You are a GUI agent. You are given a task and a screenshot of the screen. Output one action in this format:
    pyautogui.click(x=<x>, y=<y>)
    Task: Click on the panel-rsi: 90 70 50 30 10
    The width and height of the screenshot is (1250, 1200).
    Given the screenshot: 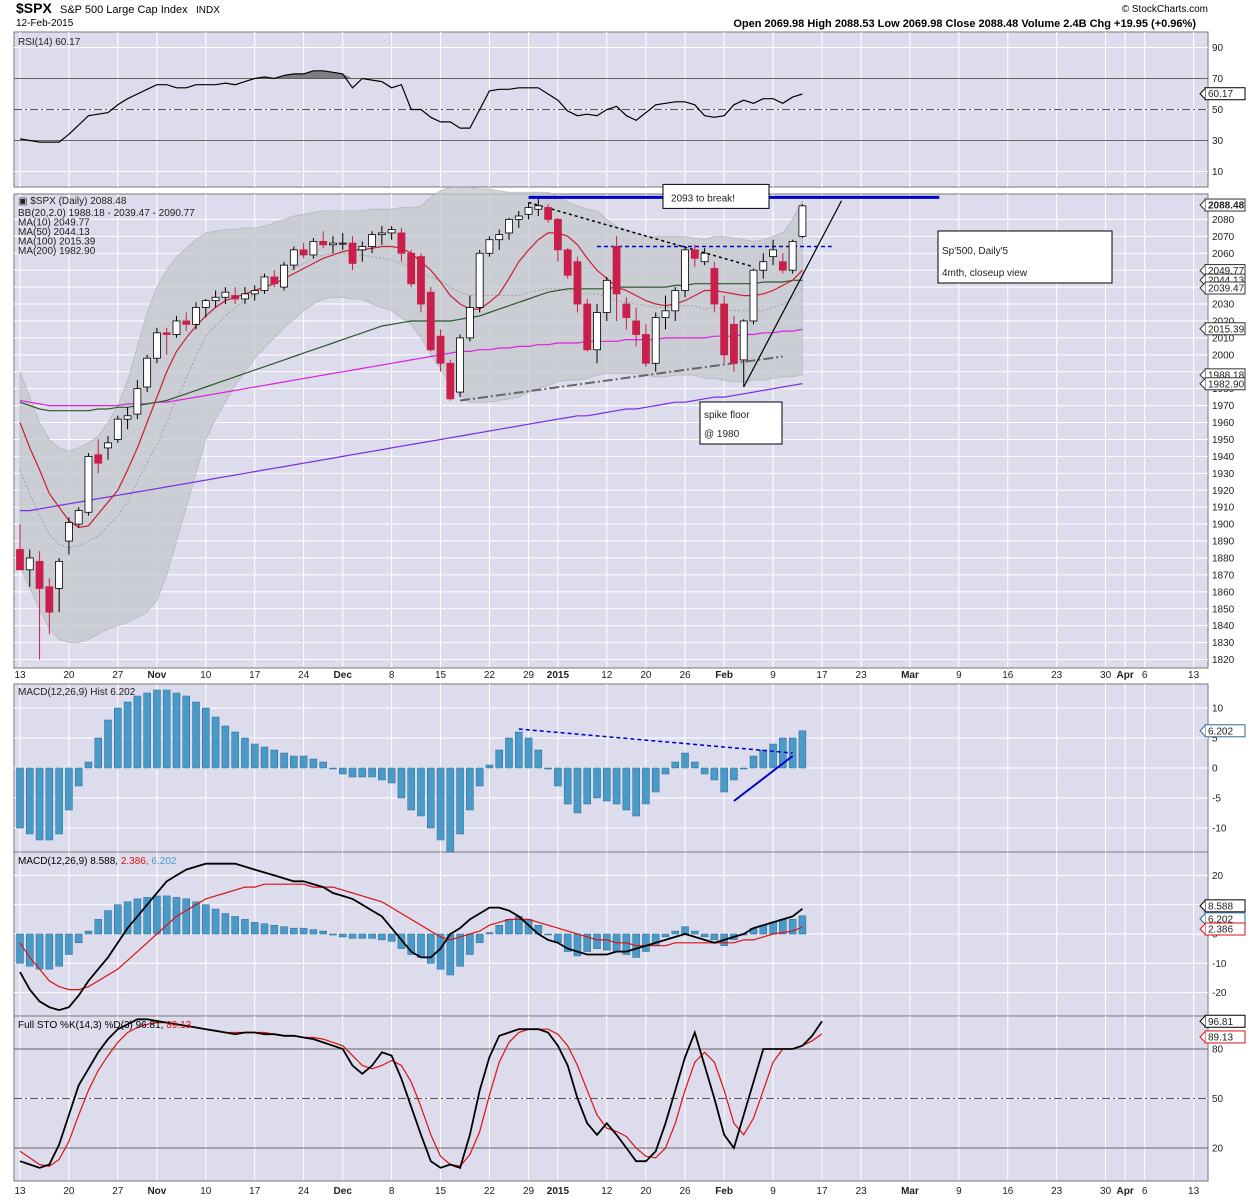 What is the action you would take?
    pyautogui.click(x=618, y=109)
    